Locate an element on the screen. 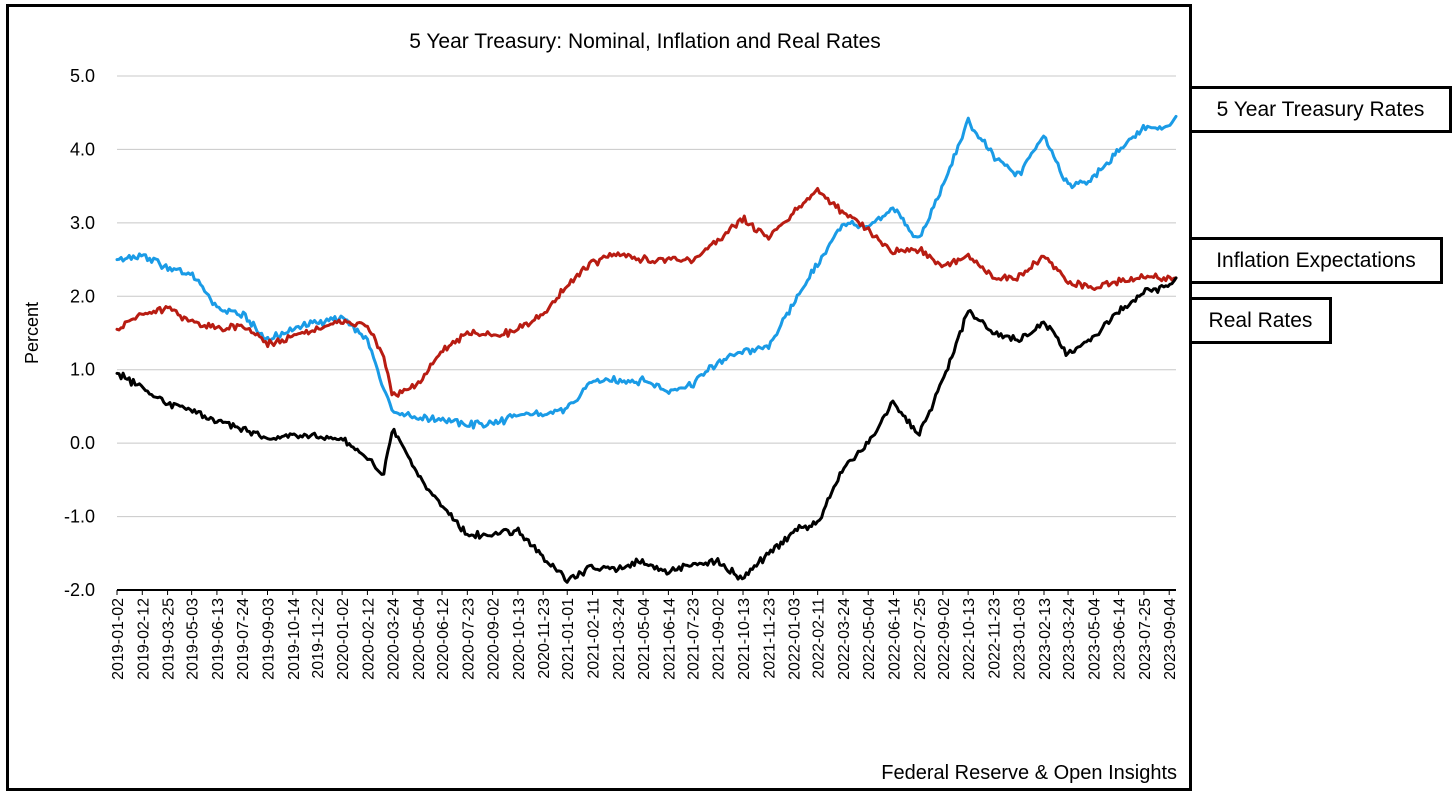  callout-treasury-rates-label: 5 Year Treasury Rates is located at coordinates (1320, 109).